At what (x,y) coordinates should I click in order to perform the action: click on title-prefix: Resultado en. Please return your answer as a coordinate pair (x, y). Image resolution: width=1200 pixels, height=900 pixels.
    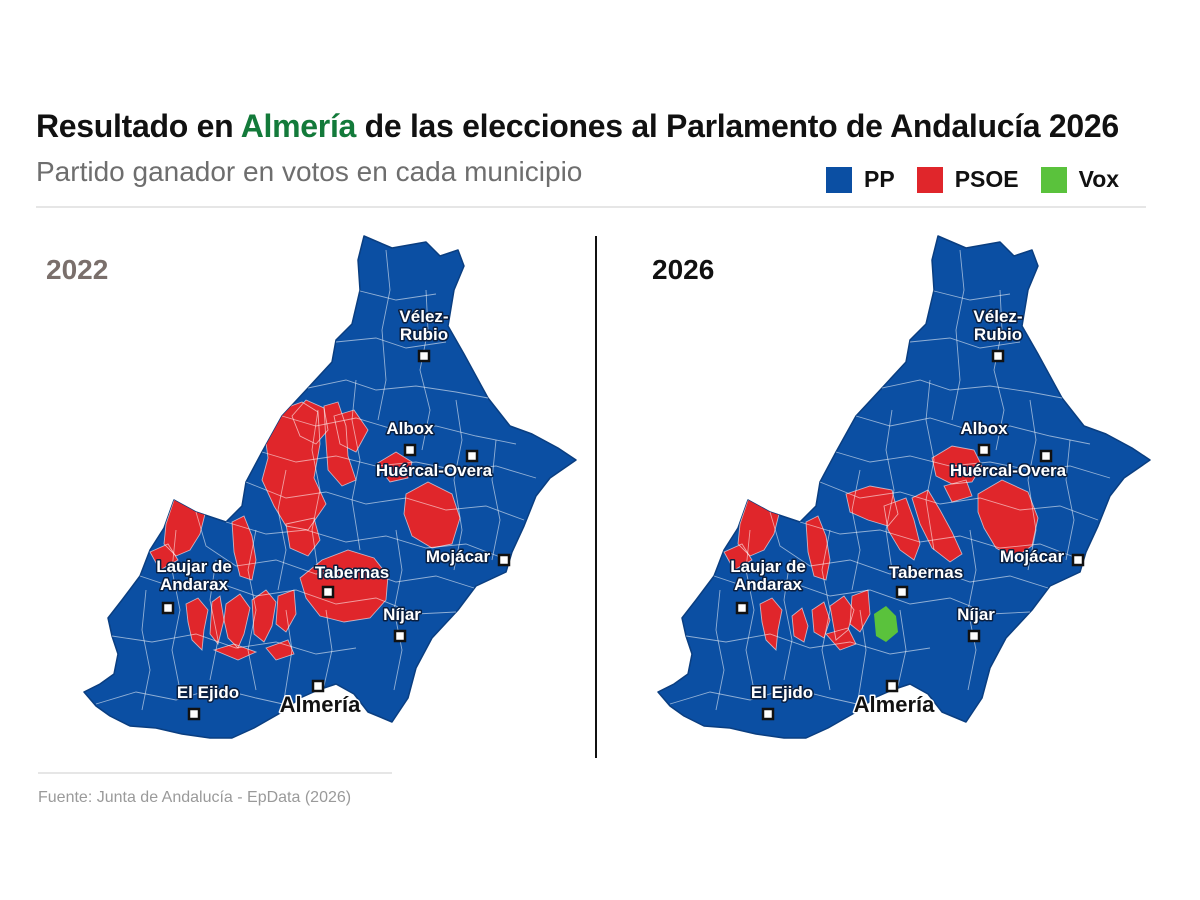
    Looking at the image, I should click on (138, 126).